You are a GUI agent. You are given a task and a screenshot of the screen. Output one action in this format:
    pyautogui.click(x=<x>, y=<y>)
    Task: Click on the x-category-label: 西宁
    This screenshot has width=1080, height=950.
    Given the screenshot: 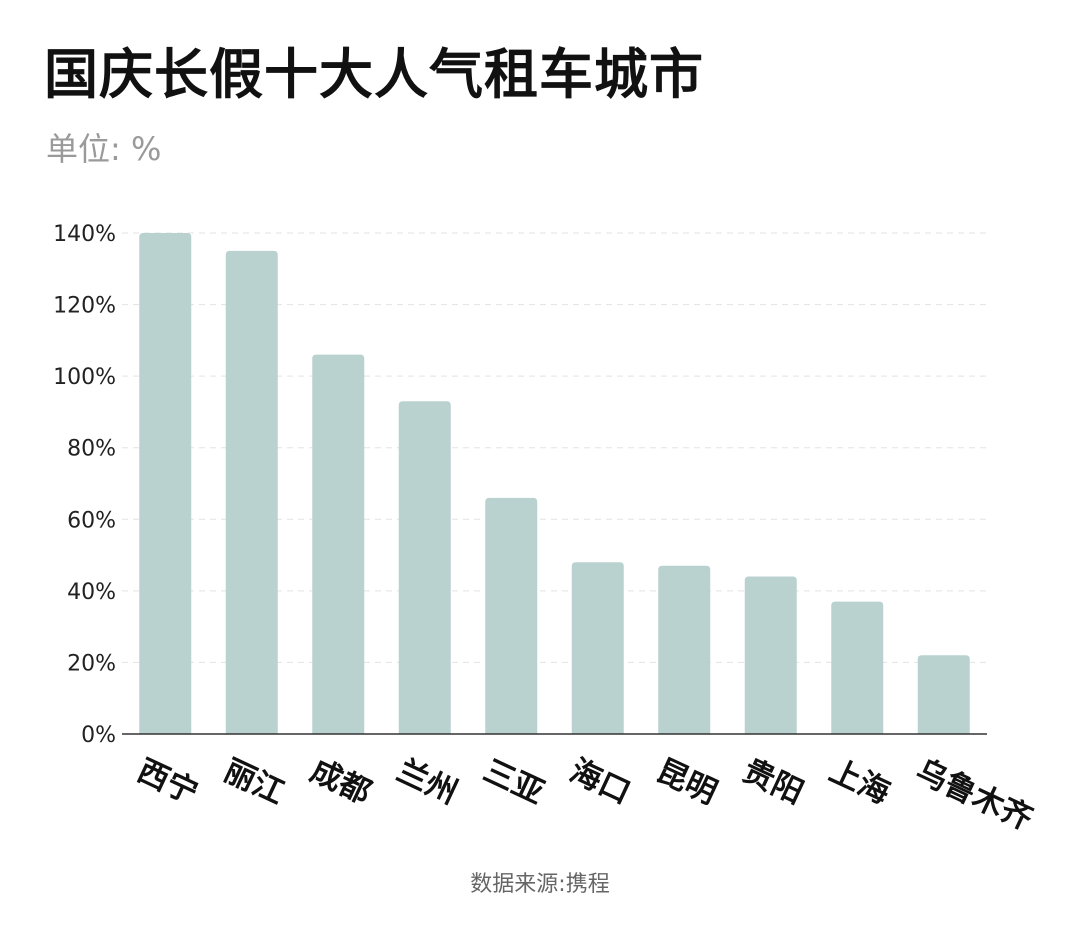 What is the action you would take?
    pyautogui.click(x=167, y=782)
    